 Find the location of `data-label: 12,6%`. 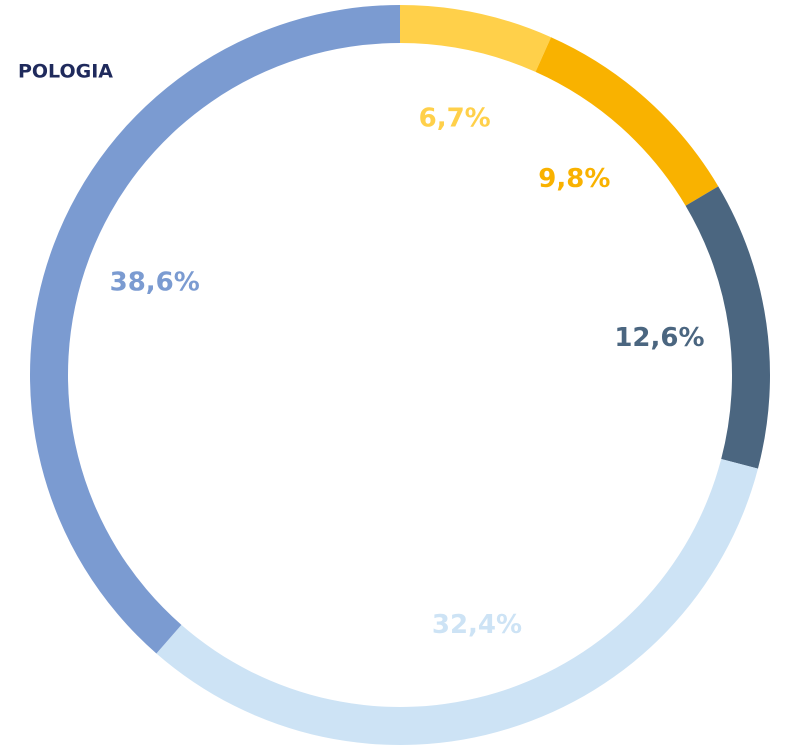

data-label: 12,6% is located at coordinates (659, 338).